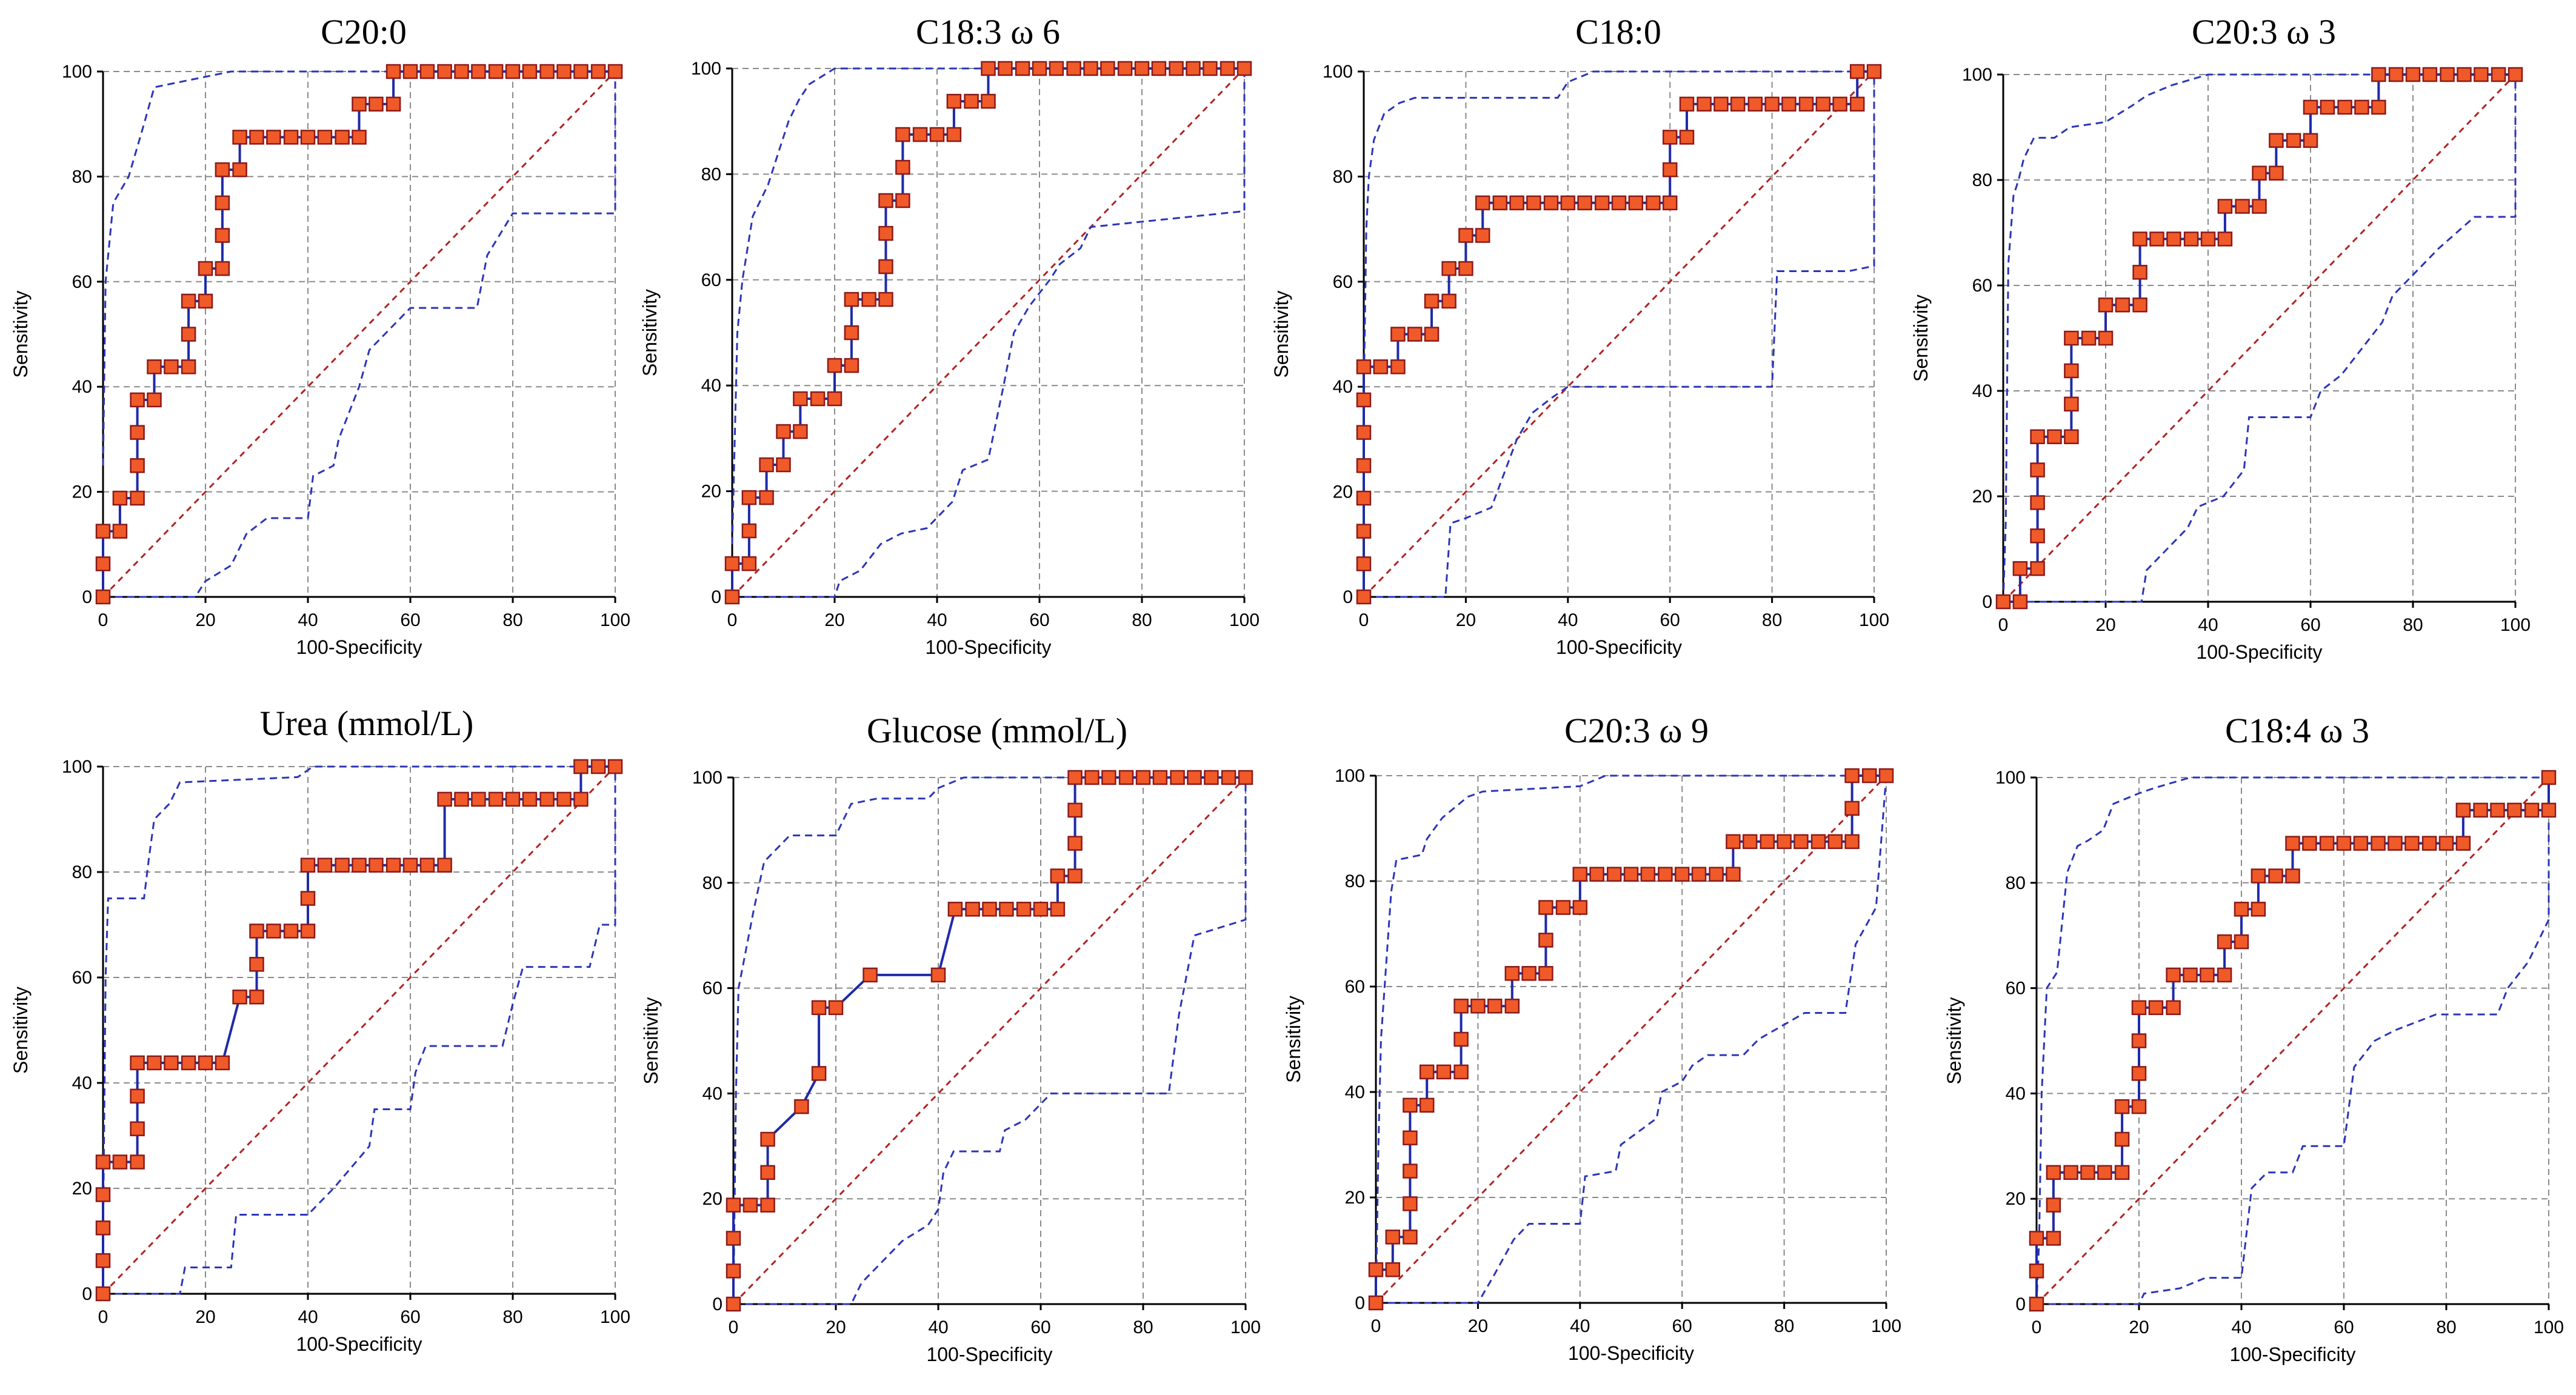 The height and width of the screenshot is (1395, 2576). I want to click on chart-title: C20:3 ω 3, so click(2264, 32).